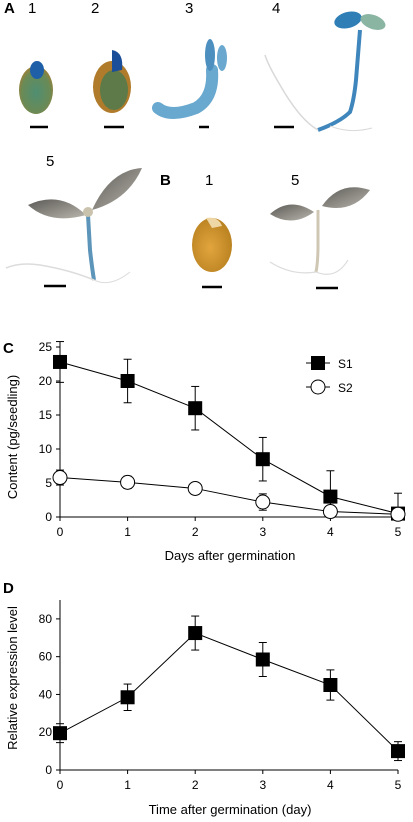 This screenshot has width=413, height=822. What do you see at coordinates (12, 678) in the screenshot?
I see `y-axis-title: Relative expression level` at bounding box center [12, 678].